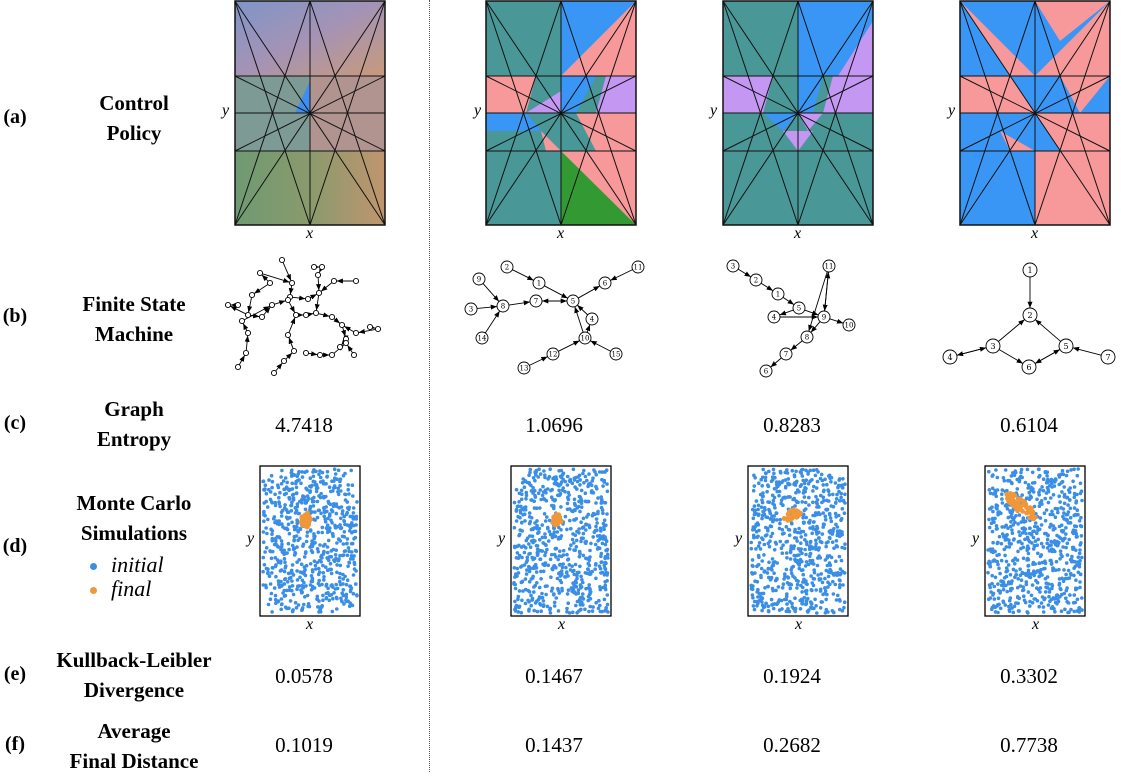 This screenshot has height=776, width=1121. I want to click on row-title-entropy: Graph Entropy, so click(134, 424).